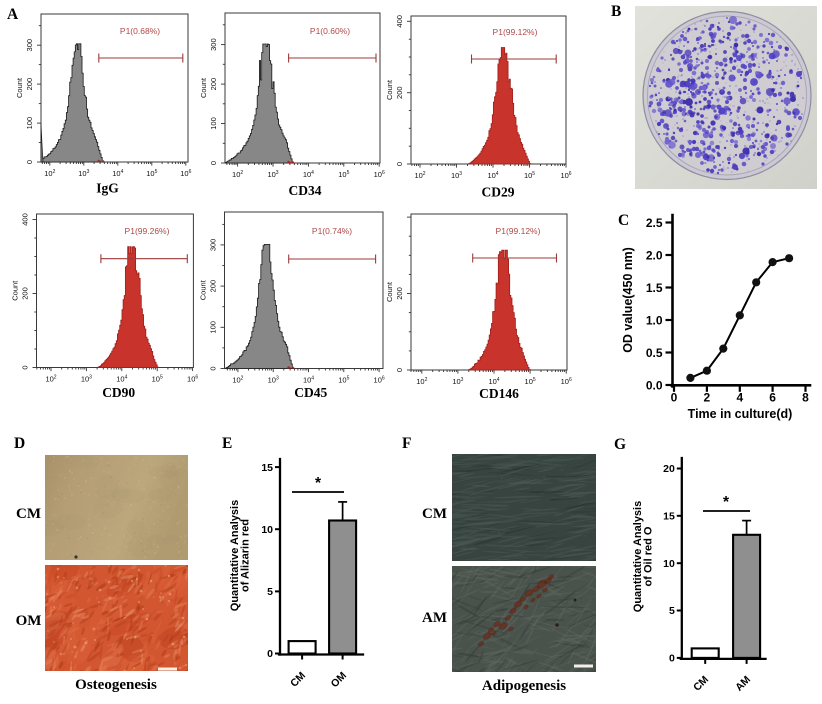  Describe the element at coordinates (19, 443) in the screenshot. I see `svg-text: D` at that location.